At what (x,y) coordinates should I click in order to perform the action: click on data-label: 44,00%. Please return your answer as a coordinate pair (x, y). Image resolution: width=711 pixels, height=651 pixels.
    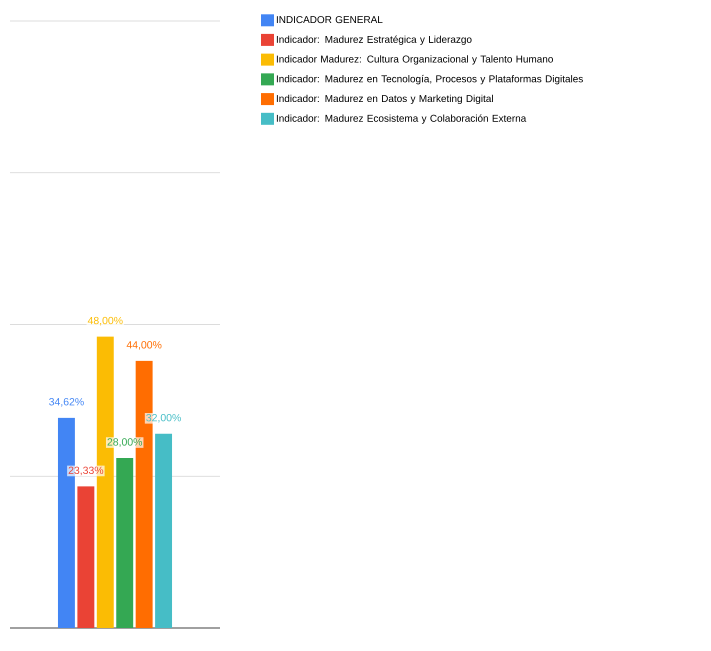
    Looking at the image, I should click on (144, 345).